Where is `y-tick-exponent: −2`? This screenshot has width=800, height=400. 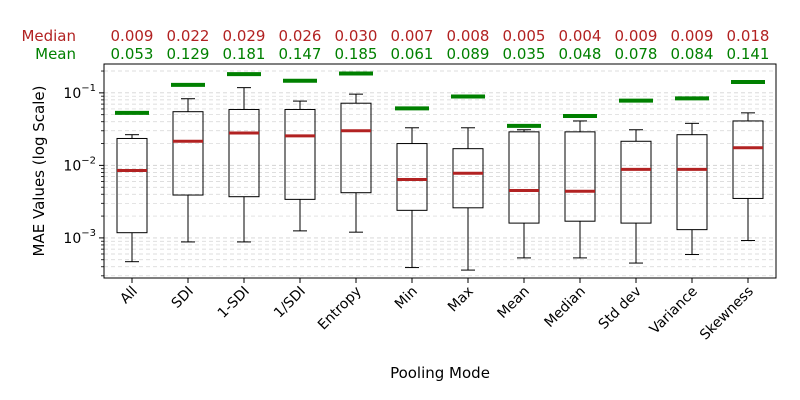 y-tick-exponent: −2 is located at coordinates (88, 160).